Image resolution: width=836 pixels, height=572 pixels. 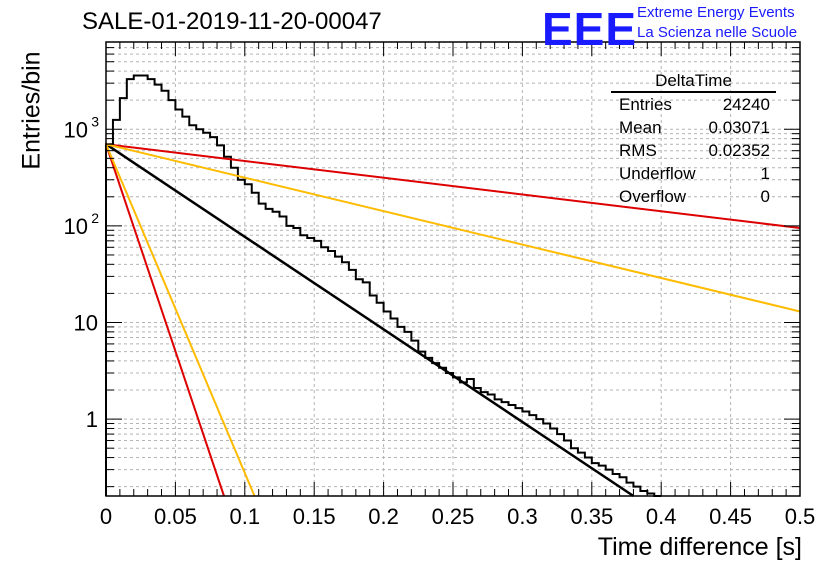 What do you see at coordinates (591, 516) in the screenshot?
I see `x-tick-label: 0.35` at bounding box center [591, 516].